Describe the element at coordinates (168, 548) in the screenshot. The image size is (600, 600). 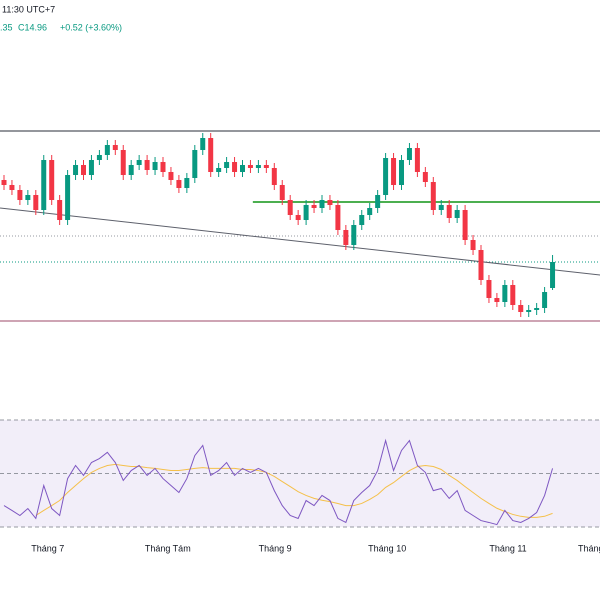
I see `x-tick-label: Tháng Tám` at that location.